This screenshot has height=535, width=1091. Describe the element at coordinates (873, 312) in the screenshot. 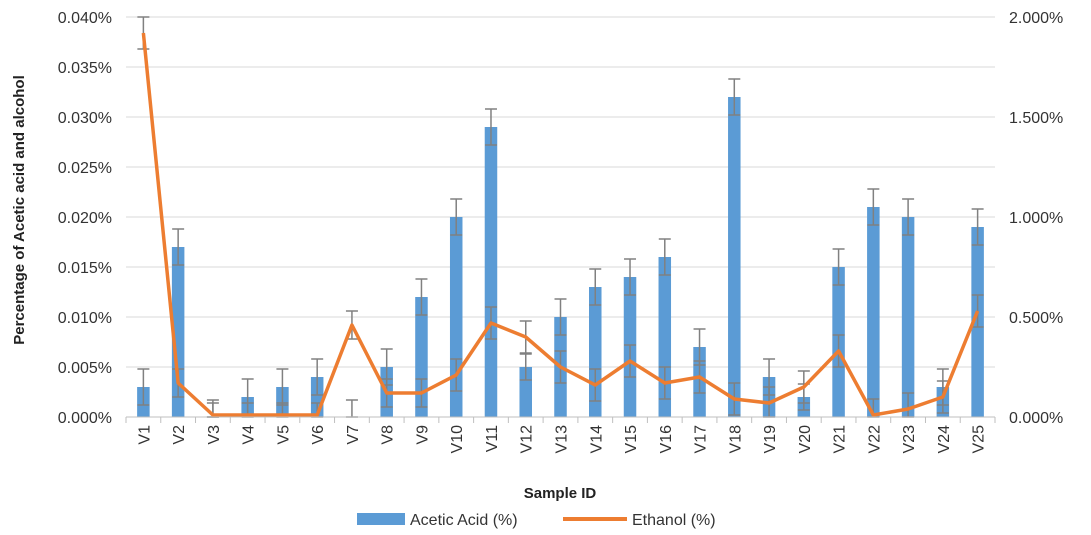

I see `bar-V22` at that location.